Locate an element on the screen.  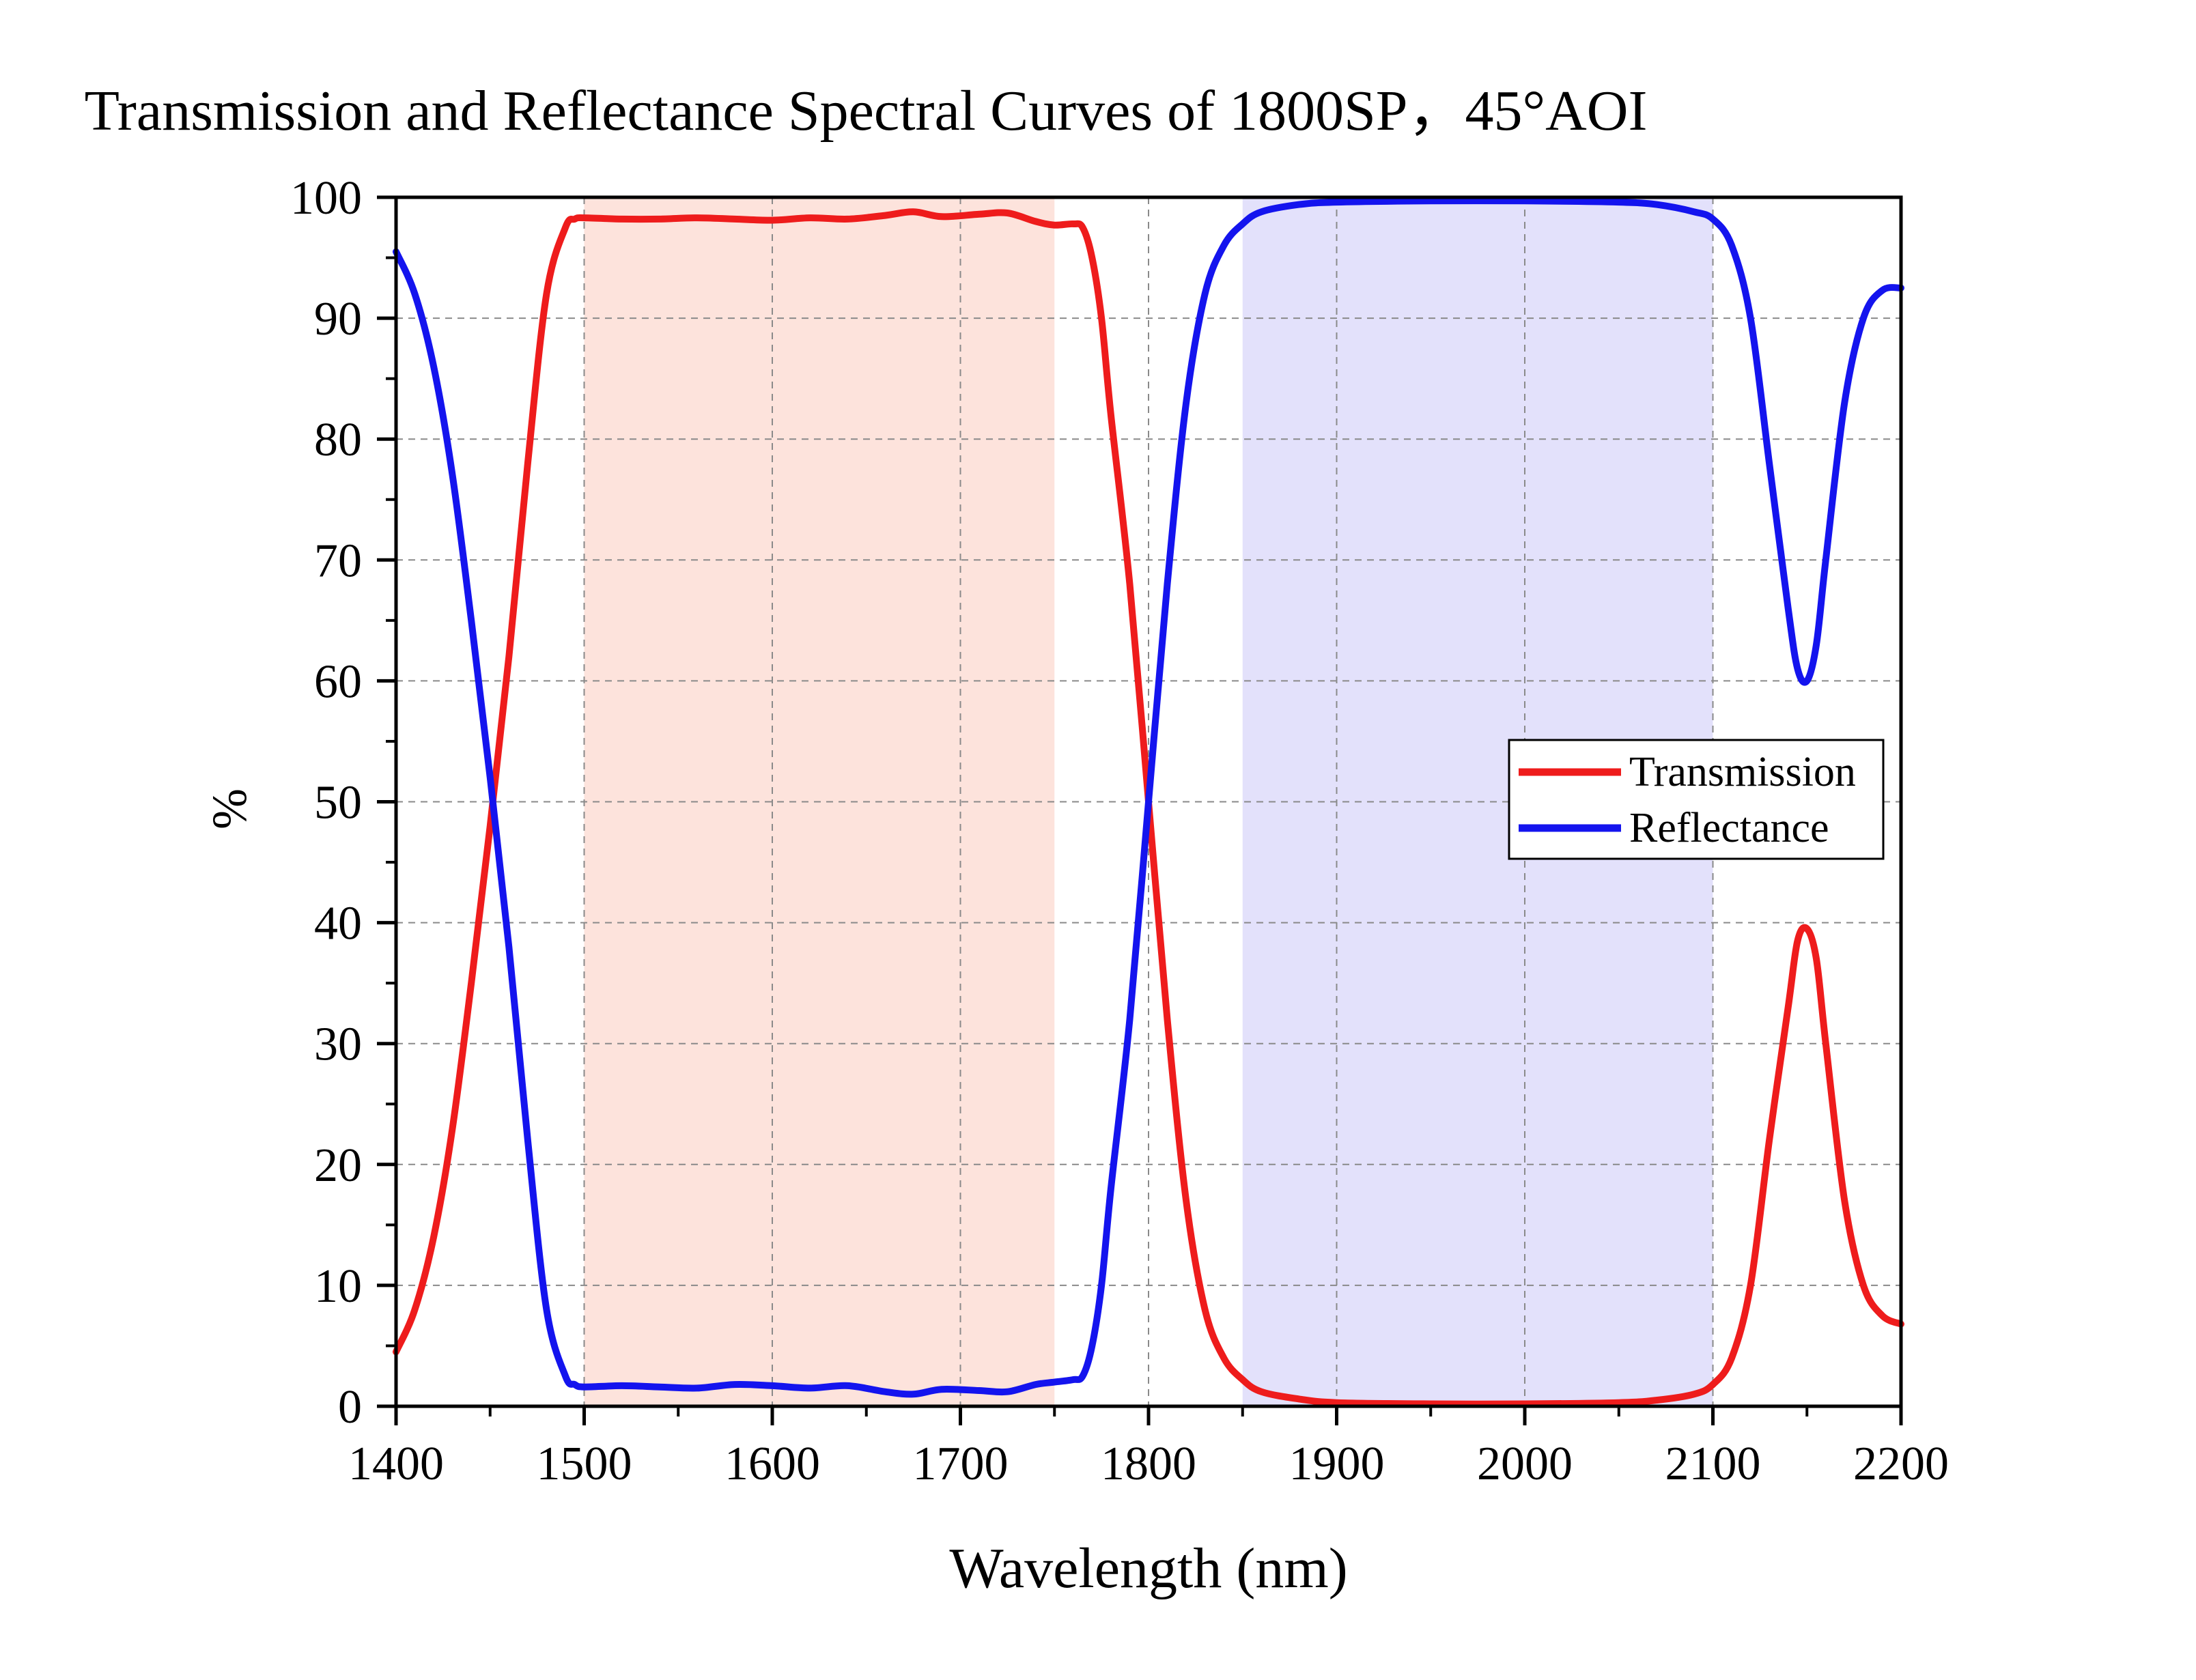
y-tick-label: 40 is located at coordinates (338, 924).